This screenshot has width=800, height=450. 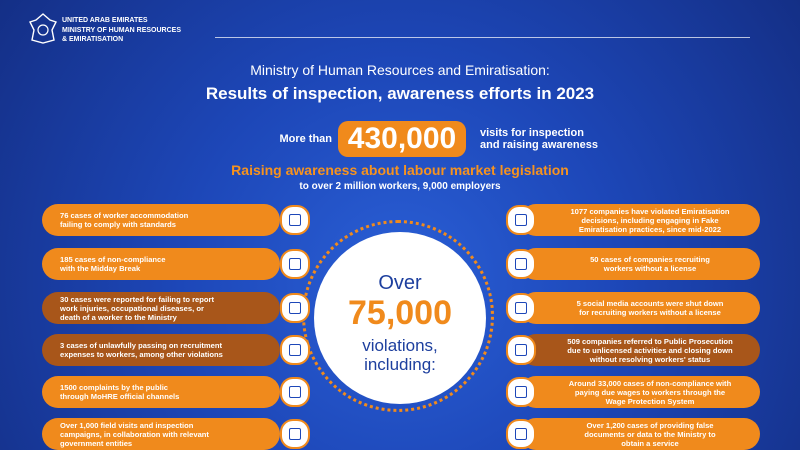 What do you see at coordinates (650, 312) in the screenshot?
I see `item-text: for recruiting workers without a license` at bounding box center [650, 312].